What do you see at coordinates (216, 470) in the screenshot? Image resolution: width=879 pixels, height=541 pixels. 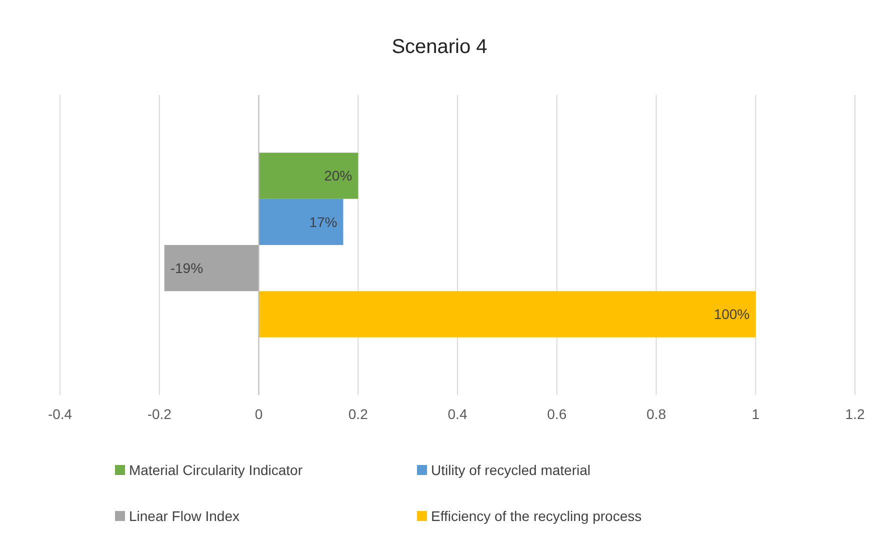 I see `legend-label: Material Circularity Indicator` at bounding box center [216, 470].